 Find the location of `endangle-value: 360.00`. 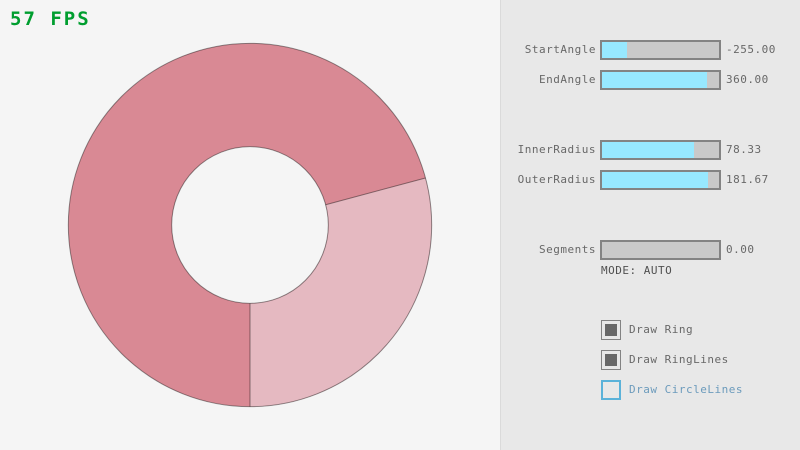

endangle-value: 360.00 is located at coordinates (747, 79).